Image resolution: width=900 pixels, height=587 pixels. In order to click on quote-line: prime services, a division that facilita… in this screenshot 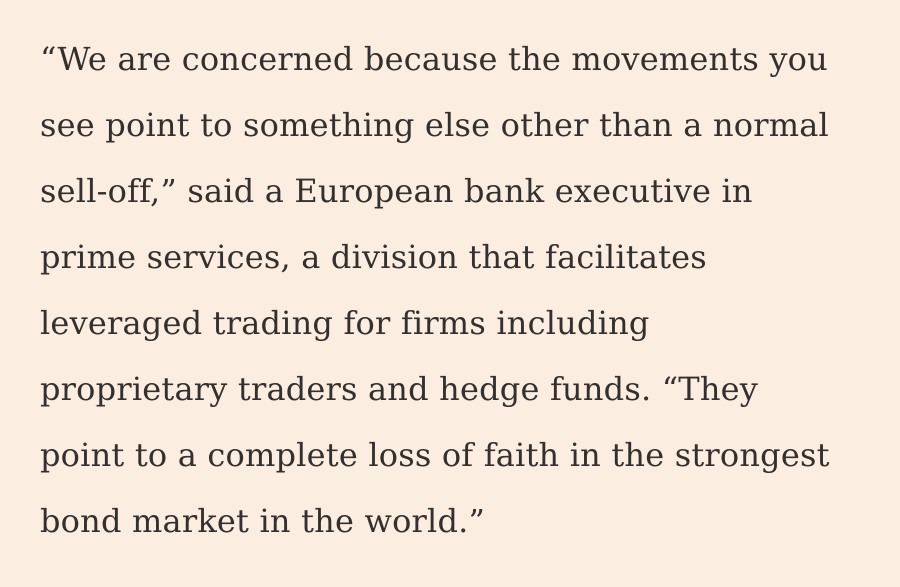, I will do `click(373, 257)`.